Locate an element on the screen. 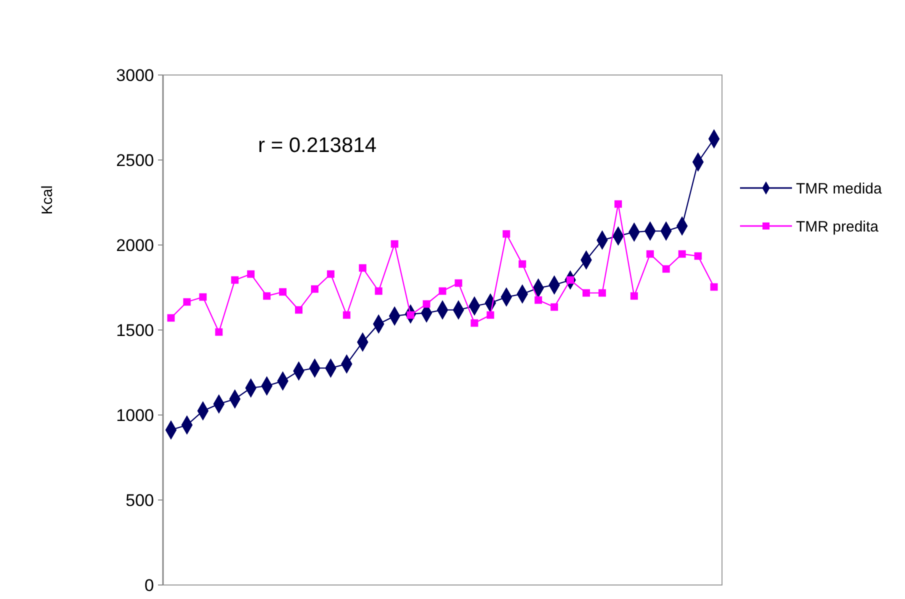  y-tick-label: 0 is located at coordinates (149, 585).